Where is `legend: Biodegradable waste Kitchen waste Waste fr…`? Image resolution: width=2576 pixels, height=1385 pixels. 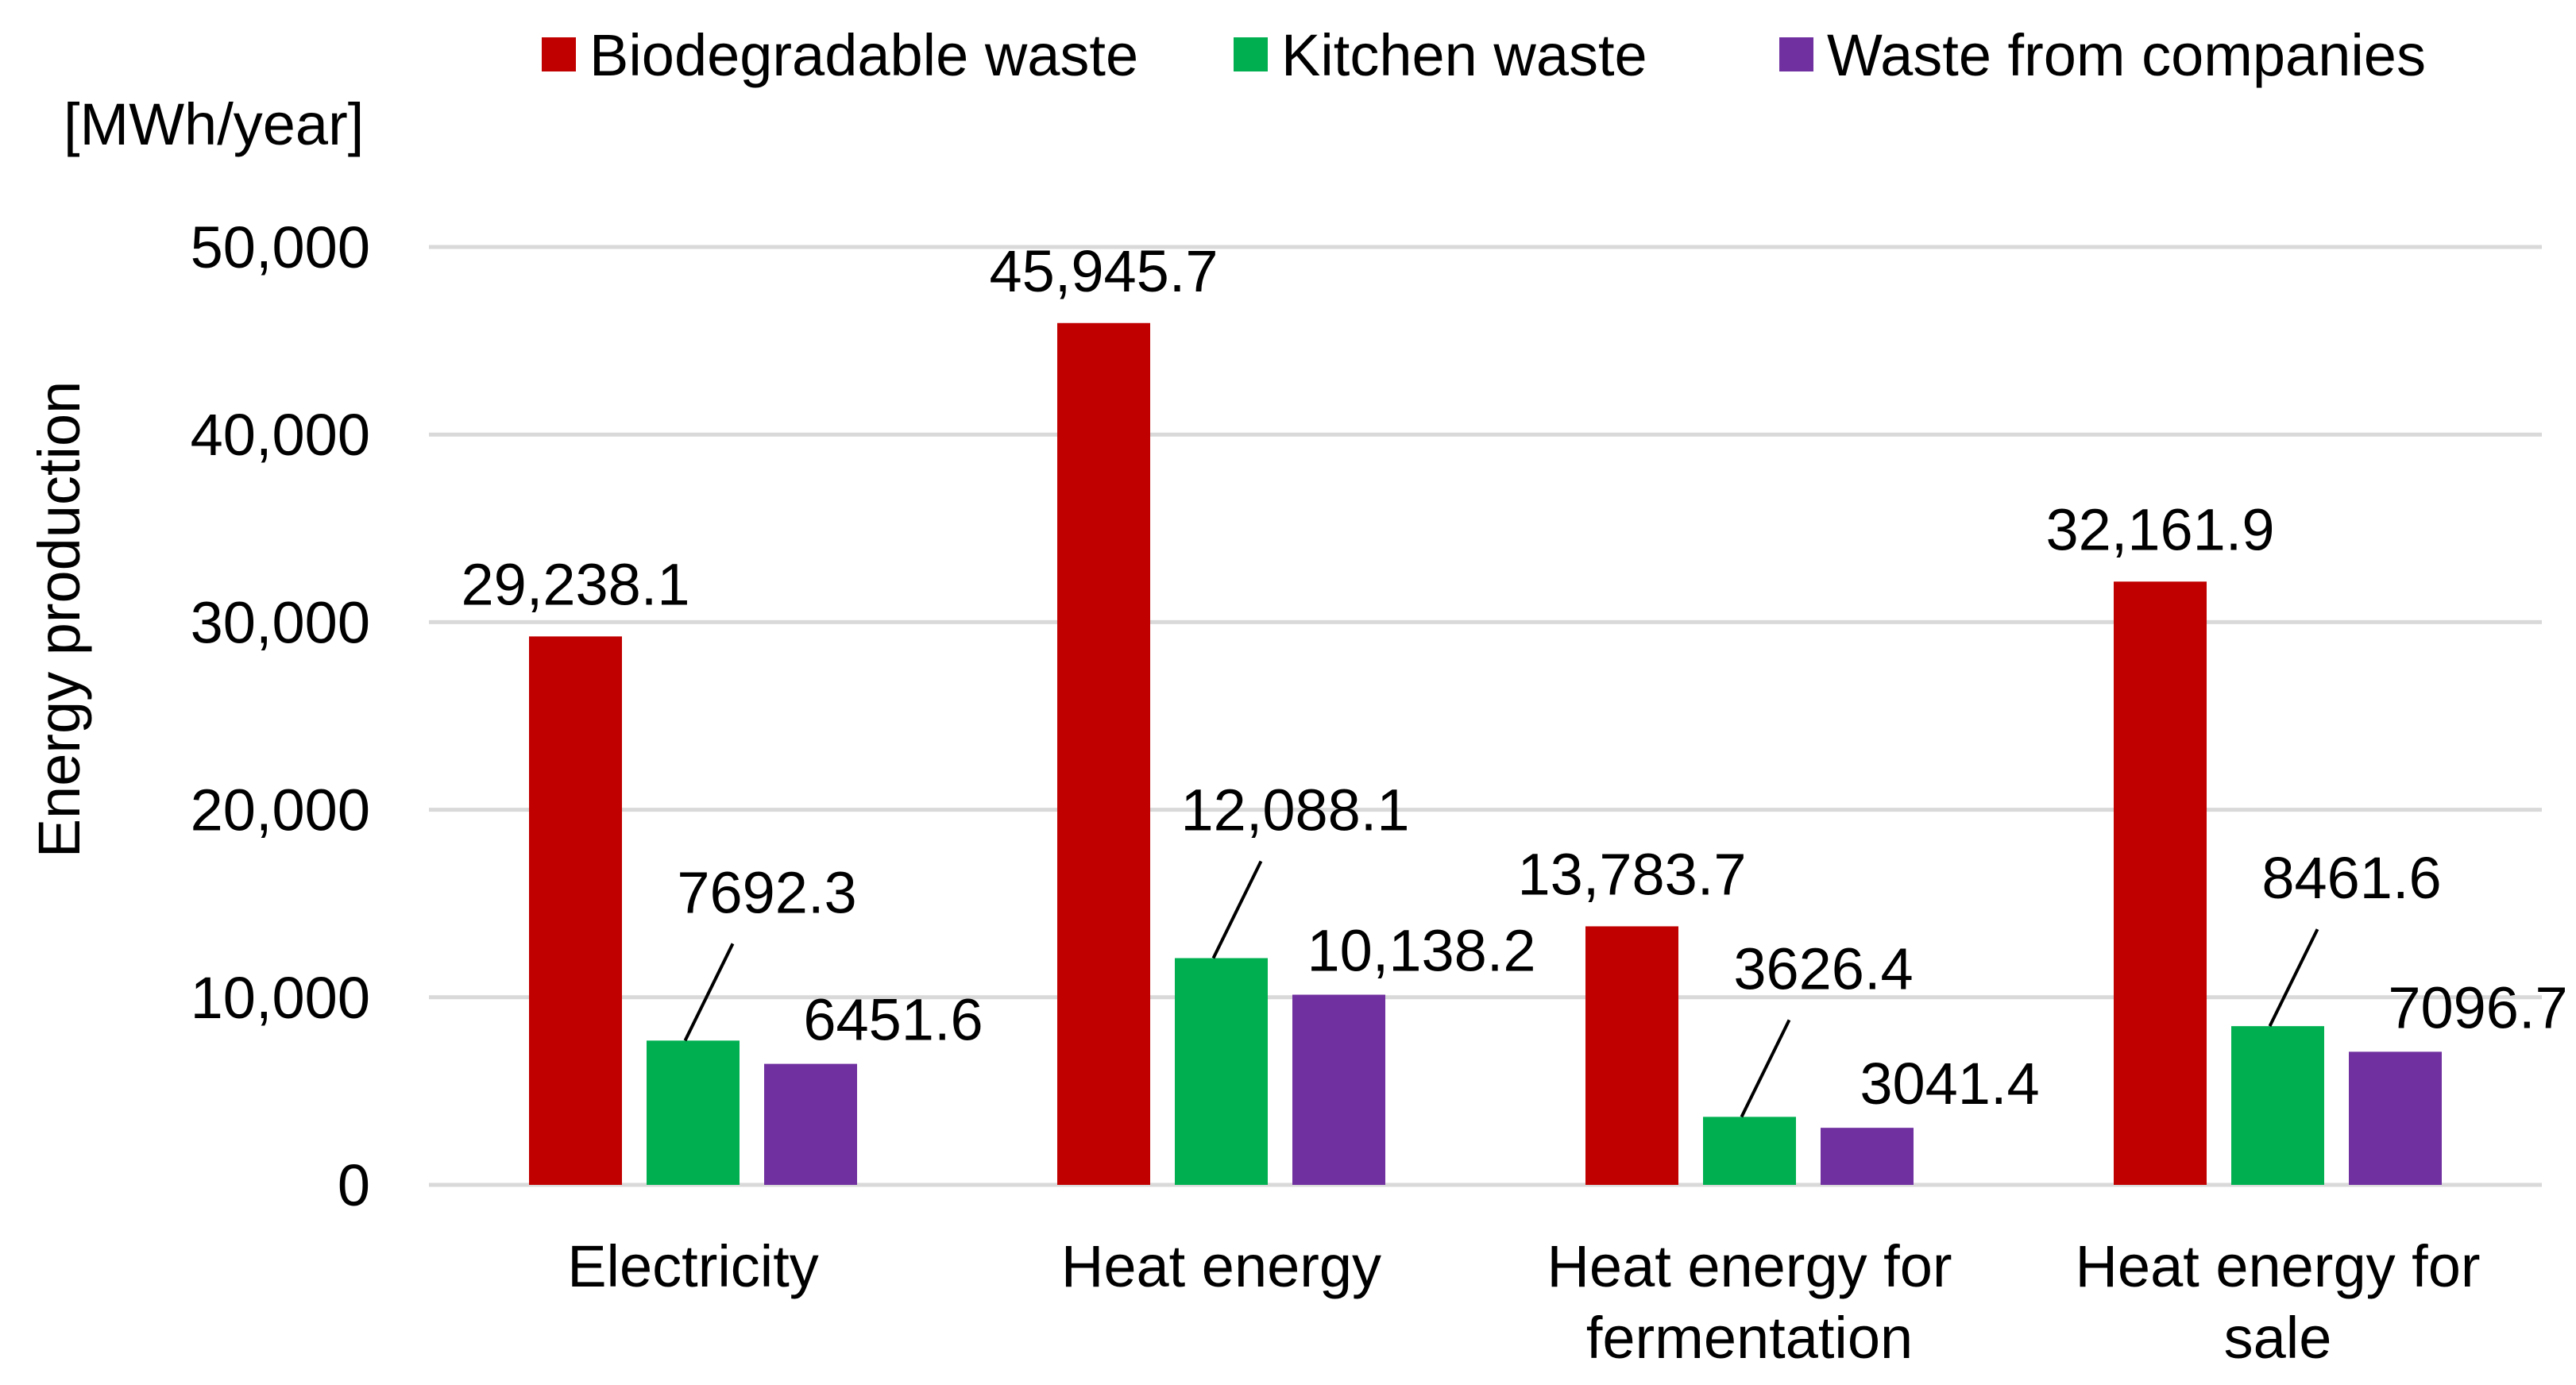 legend: Biodegradable waste Kitchen waste Waste fr… is located at coordinates (1484, 55).